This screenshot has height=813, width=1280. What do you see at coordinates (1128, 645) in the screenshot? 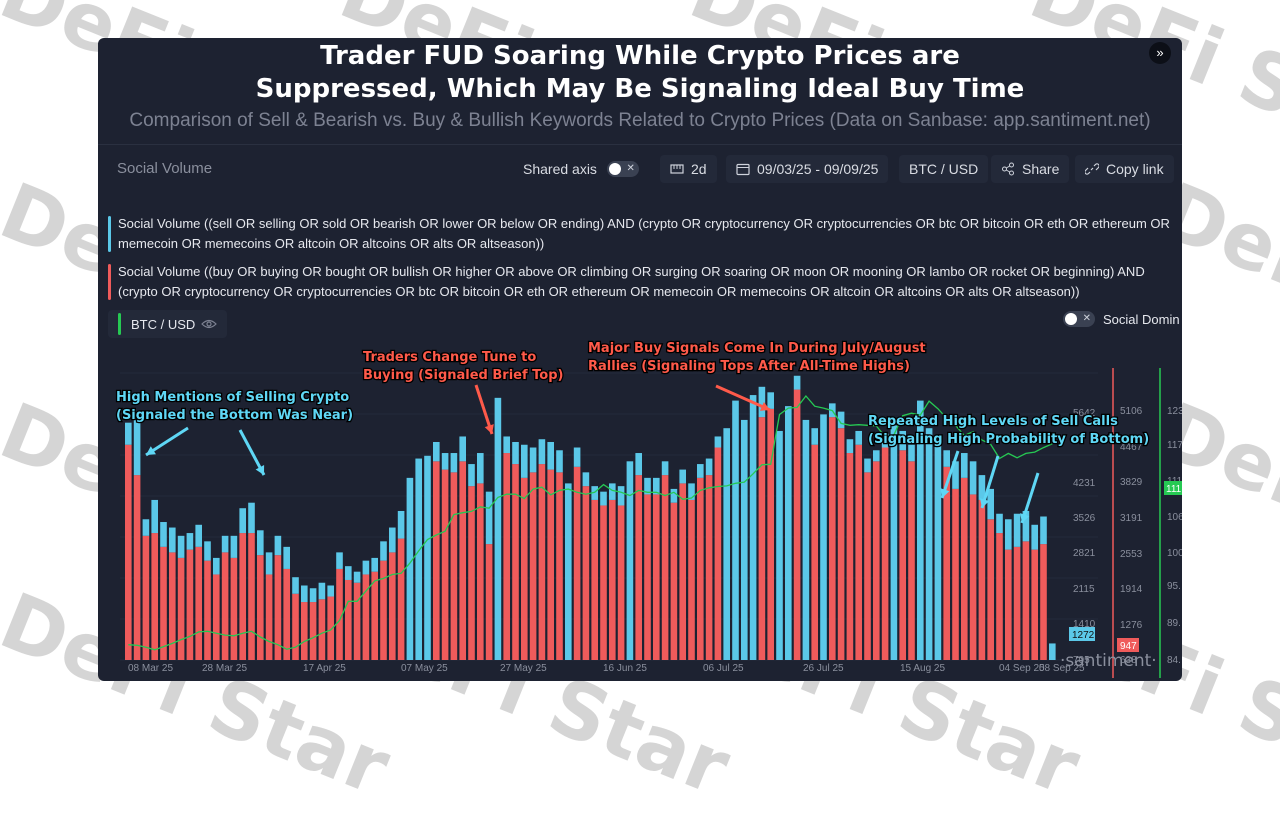
I see `buy-current-badge` at bounding box center [1128, 645].